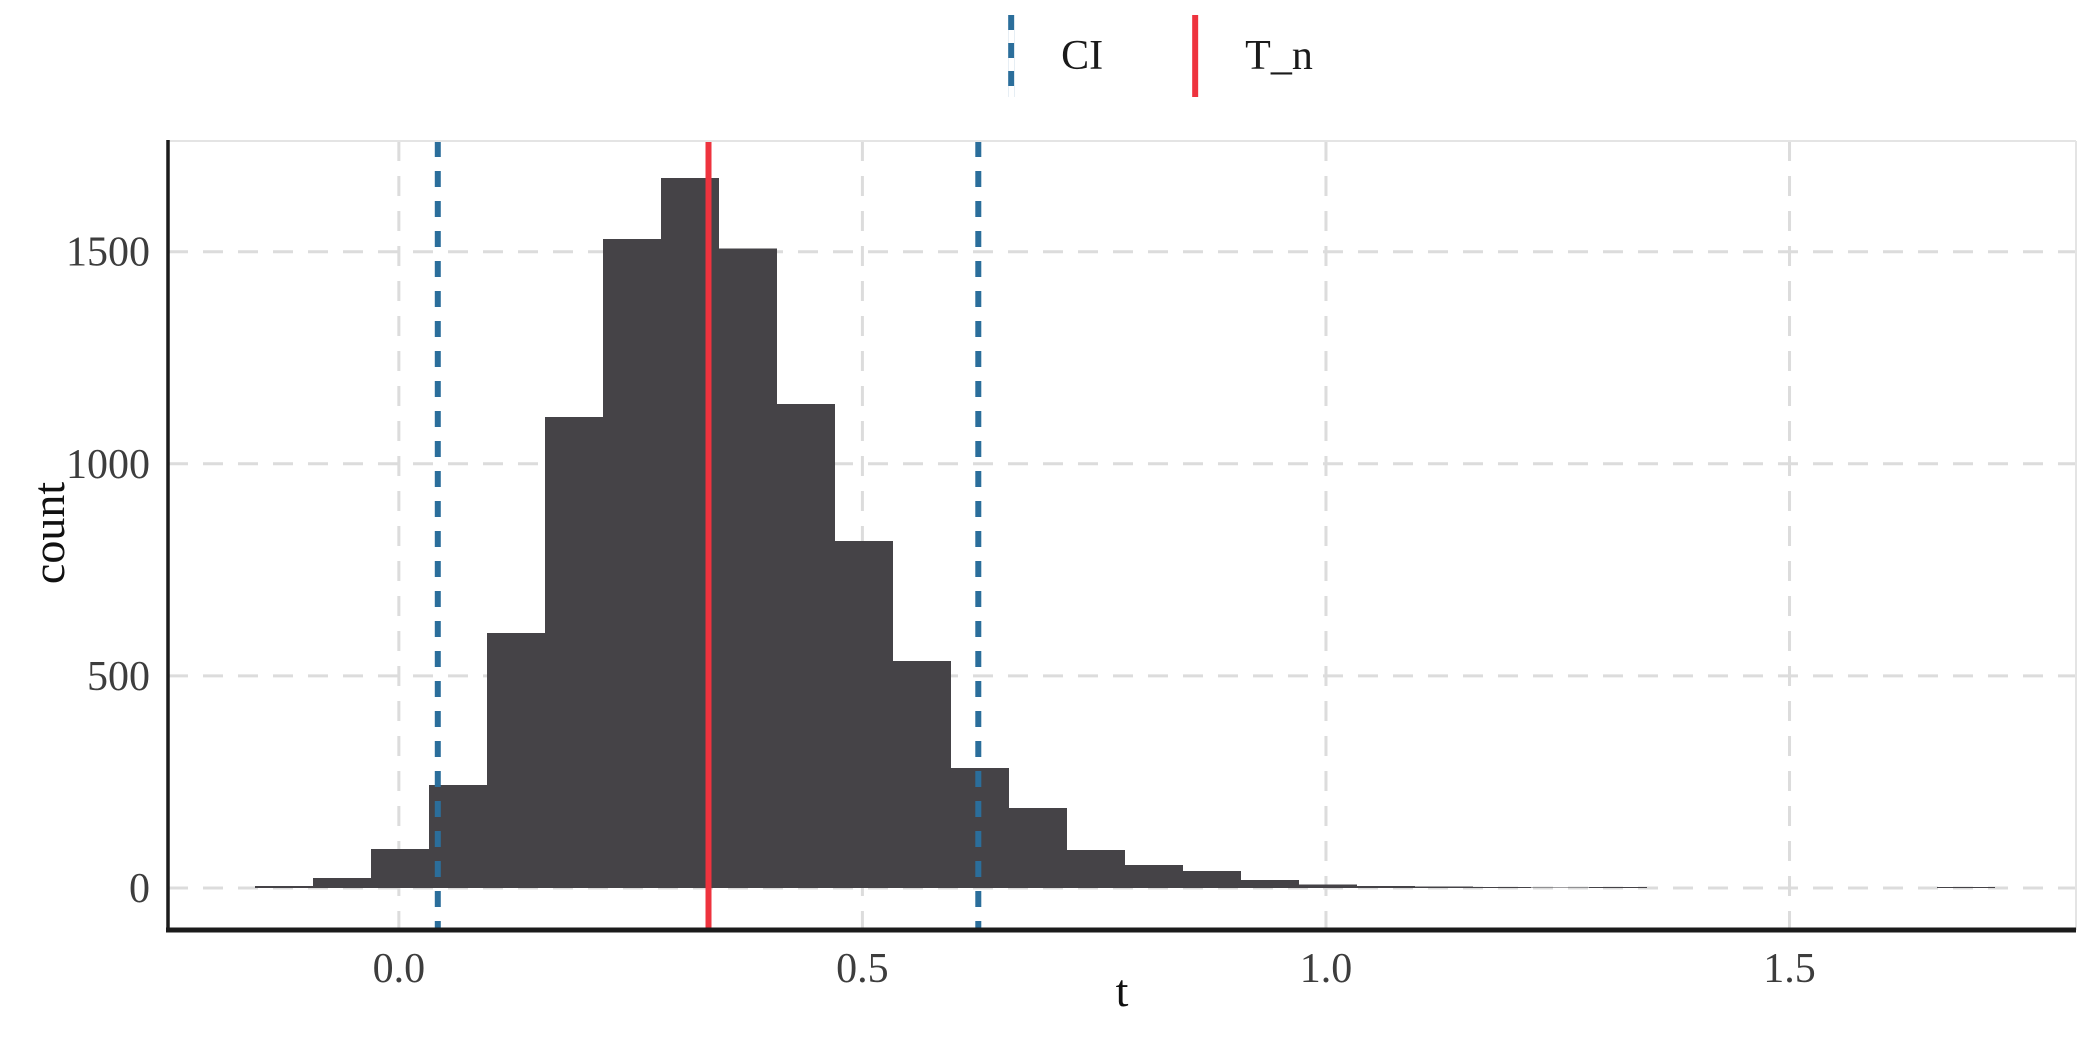 The width and height of the screenshot is (2100, 1050). I want to click on legend-label-tn: T_n, so click(1279, 56).